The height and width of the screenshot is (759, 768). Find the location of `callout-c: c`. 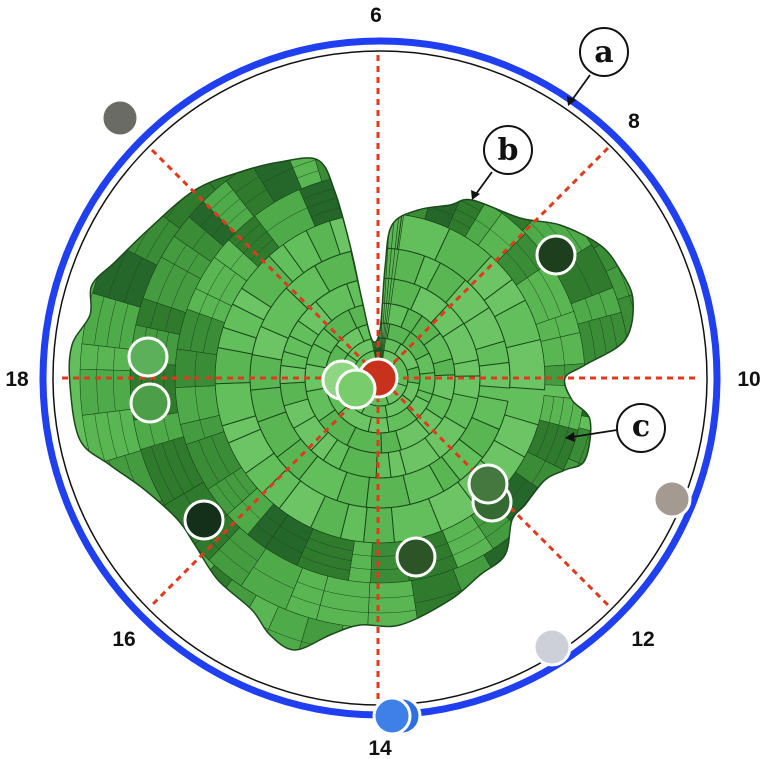

callout-c: c is located at coordinates (615, 428).